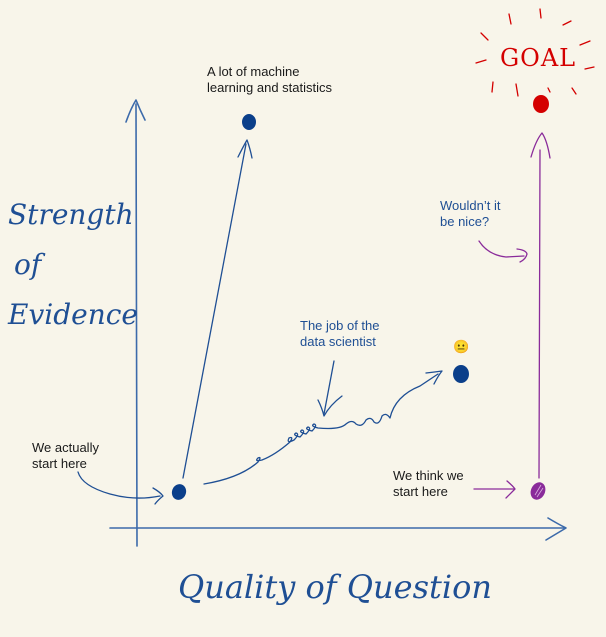  Describe the element at coordinates (158, 496) in the screenshot. I see `actually-start-arrowhead` at that location.